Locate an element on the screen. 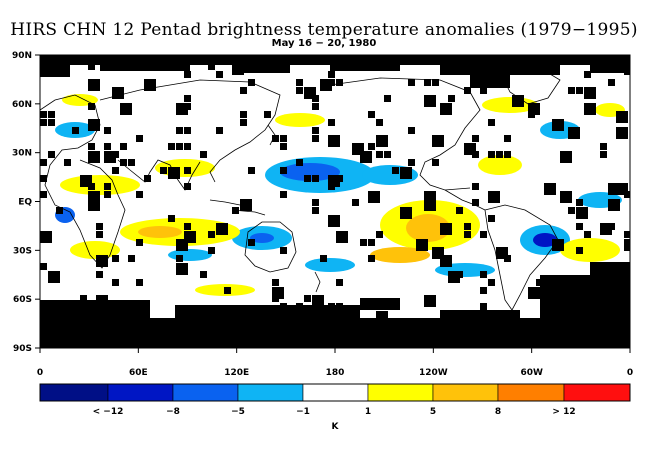 The width and height of the screenshot is (648, 468). lat-tick-label: 30N is located at coordinates (22, 154).